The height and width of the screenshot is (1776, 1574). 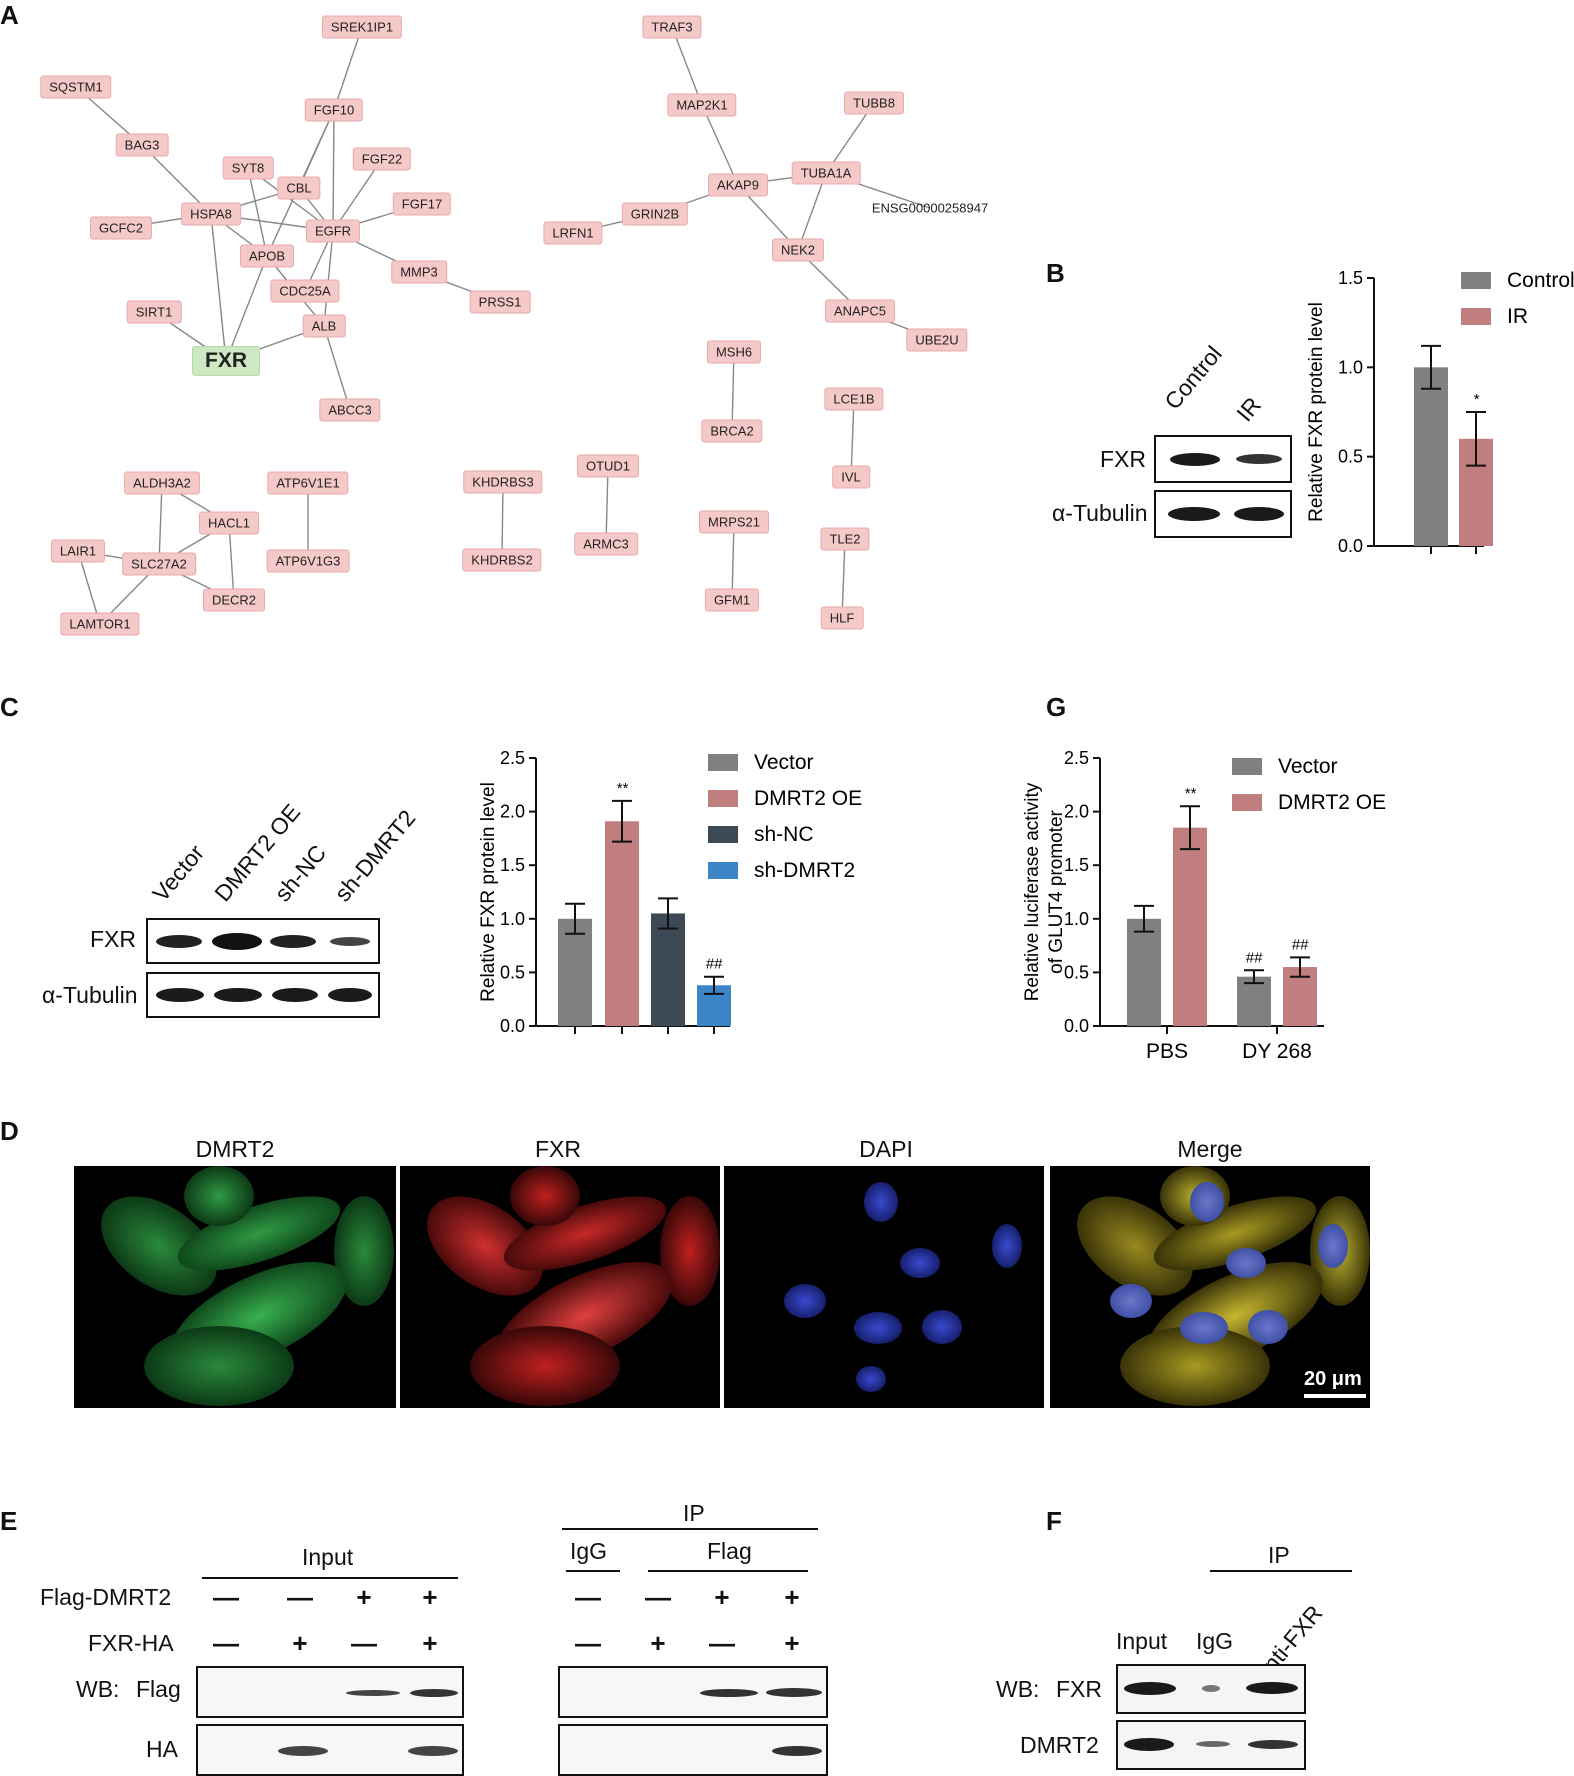 I want to click on ip-header-f: IP, so click(x=1279, y=1555).